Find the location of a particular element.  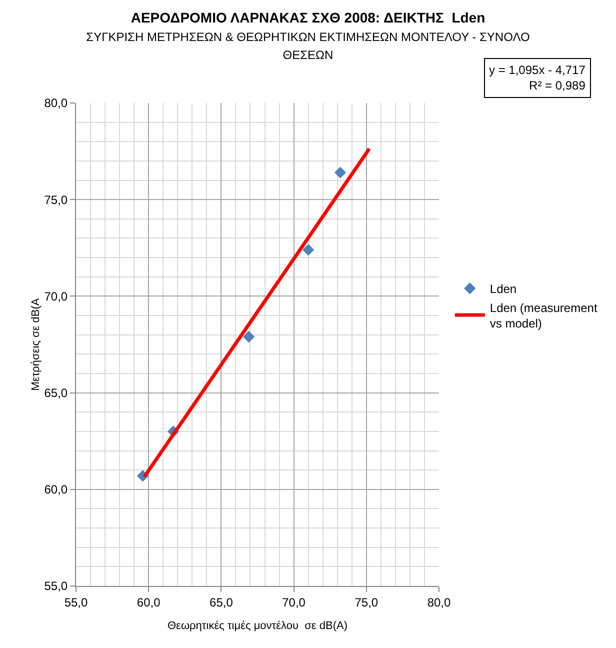

chart-title: ΑΕΡΟΔΡΟΜΙΟ ΛΑΡΝΑΚΑΣ ΣΧΘ 2008: ΔΕΙΚΤΗΣ Lden is located at coordinates (308, 18).